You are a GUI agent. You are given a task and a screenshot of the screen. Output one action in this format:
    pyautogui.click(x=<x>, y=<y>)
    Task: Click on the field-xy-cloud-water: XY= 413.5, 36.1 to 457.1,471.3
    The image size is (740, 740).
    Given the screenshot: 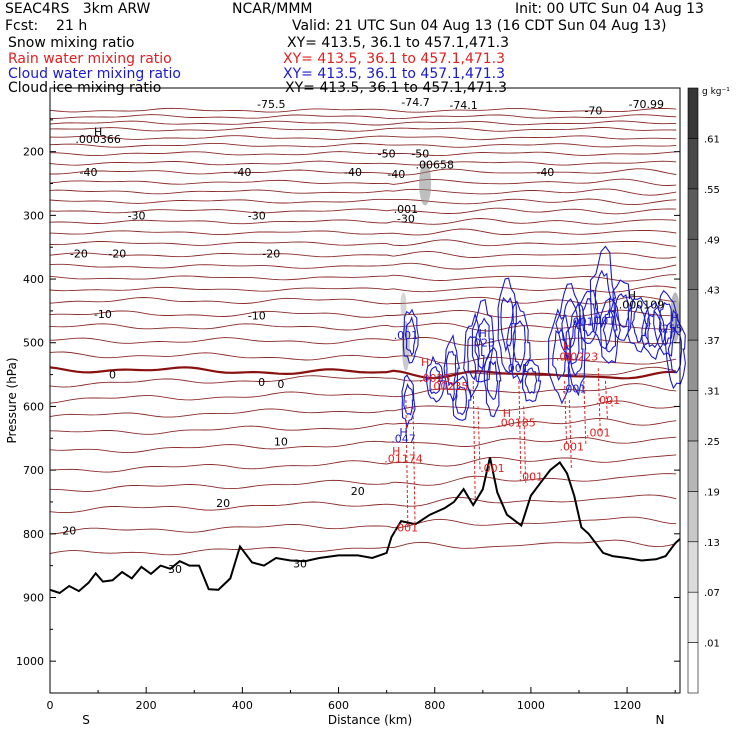 What is the action you would take?
    pyautogui.click(x=394, y=74)
    